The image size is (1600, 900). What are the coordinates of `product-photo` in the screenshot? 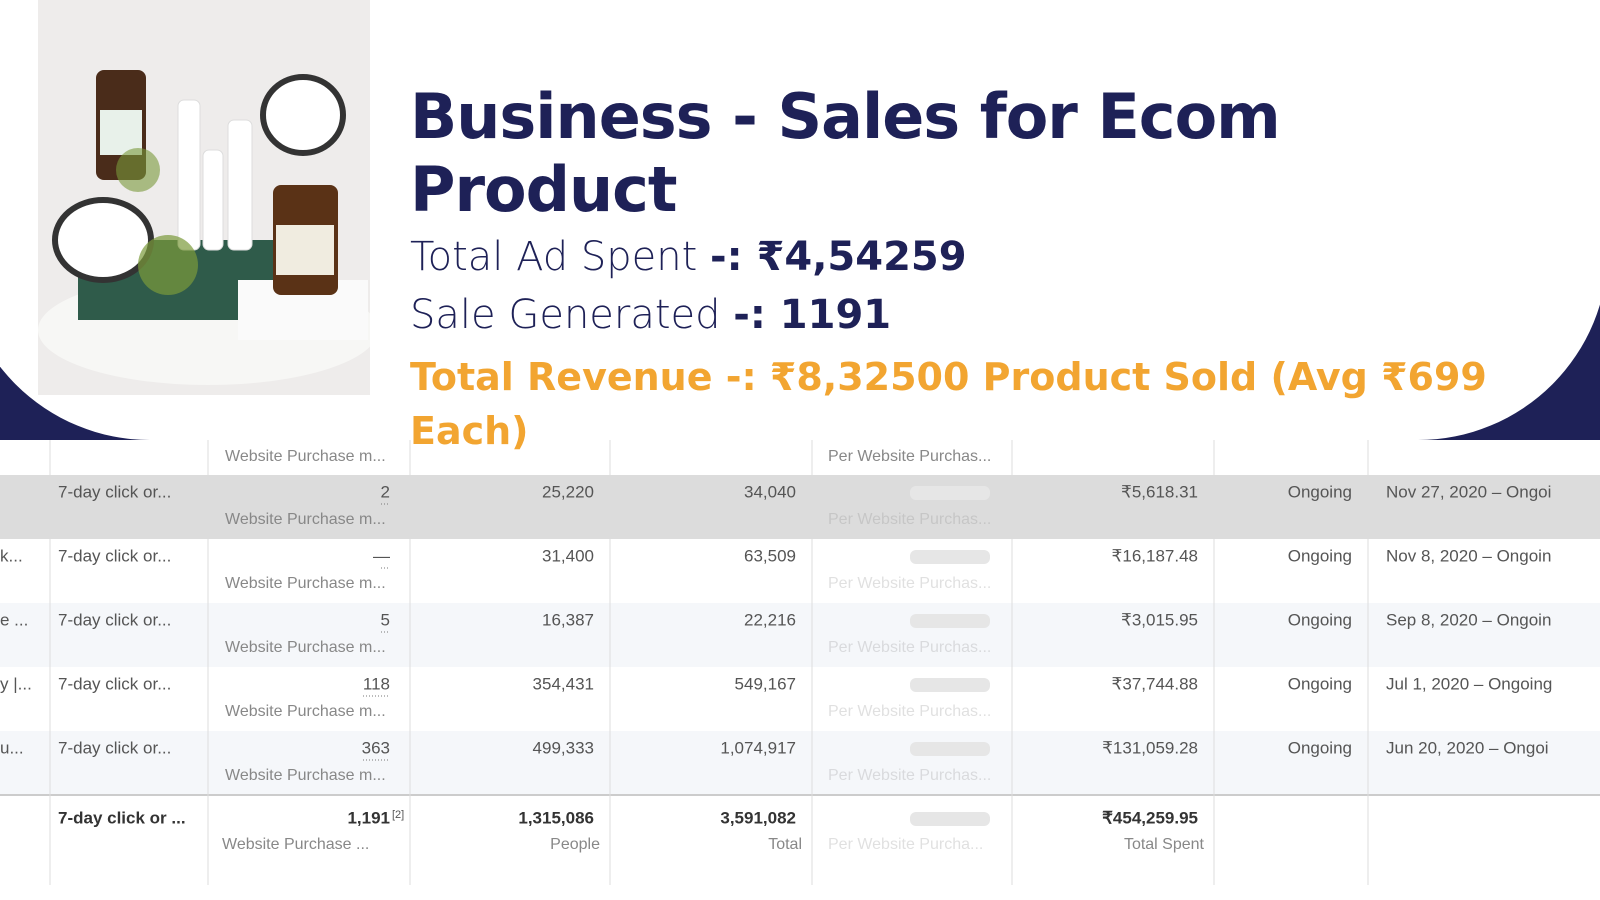 It's located at (204, 197).